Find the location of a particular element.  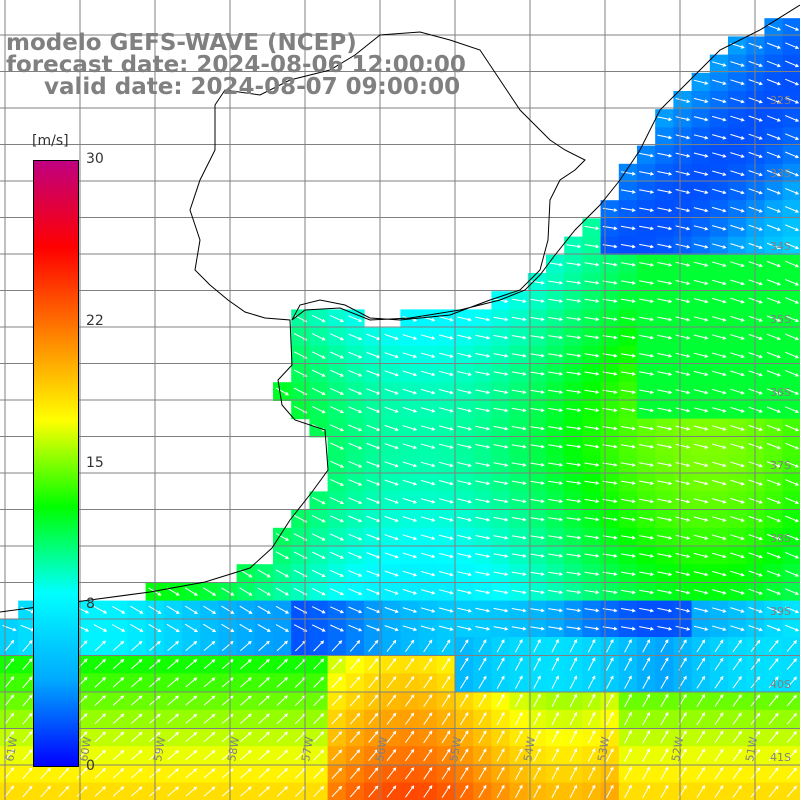

latitude-label: 35S is located at coordinates (780, 319).